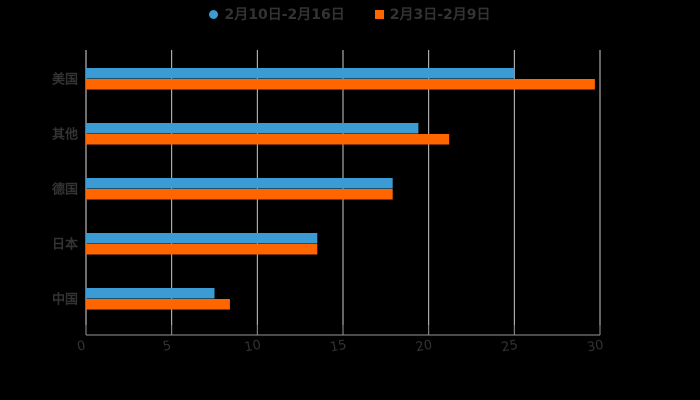  Describe the element at coordinates (65, 80) in the screenshot. I see `category-label: 美国` at that location.